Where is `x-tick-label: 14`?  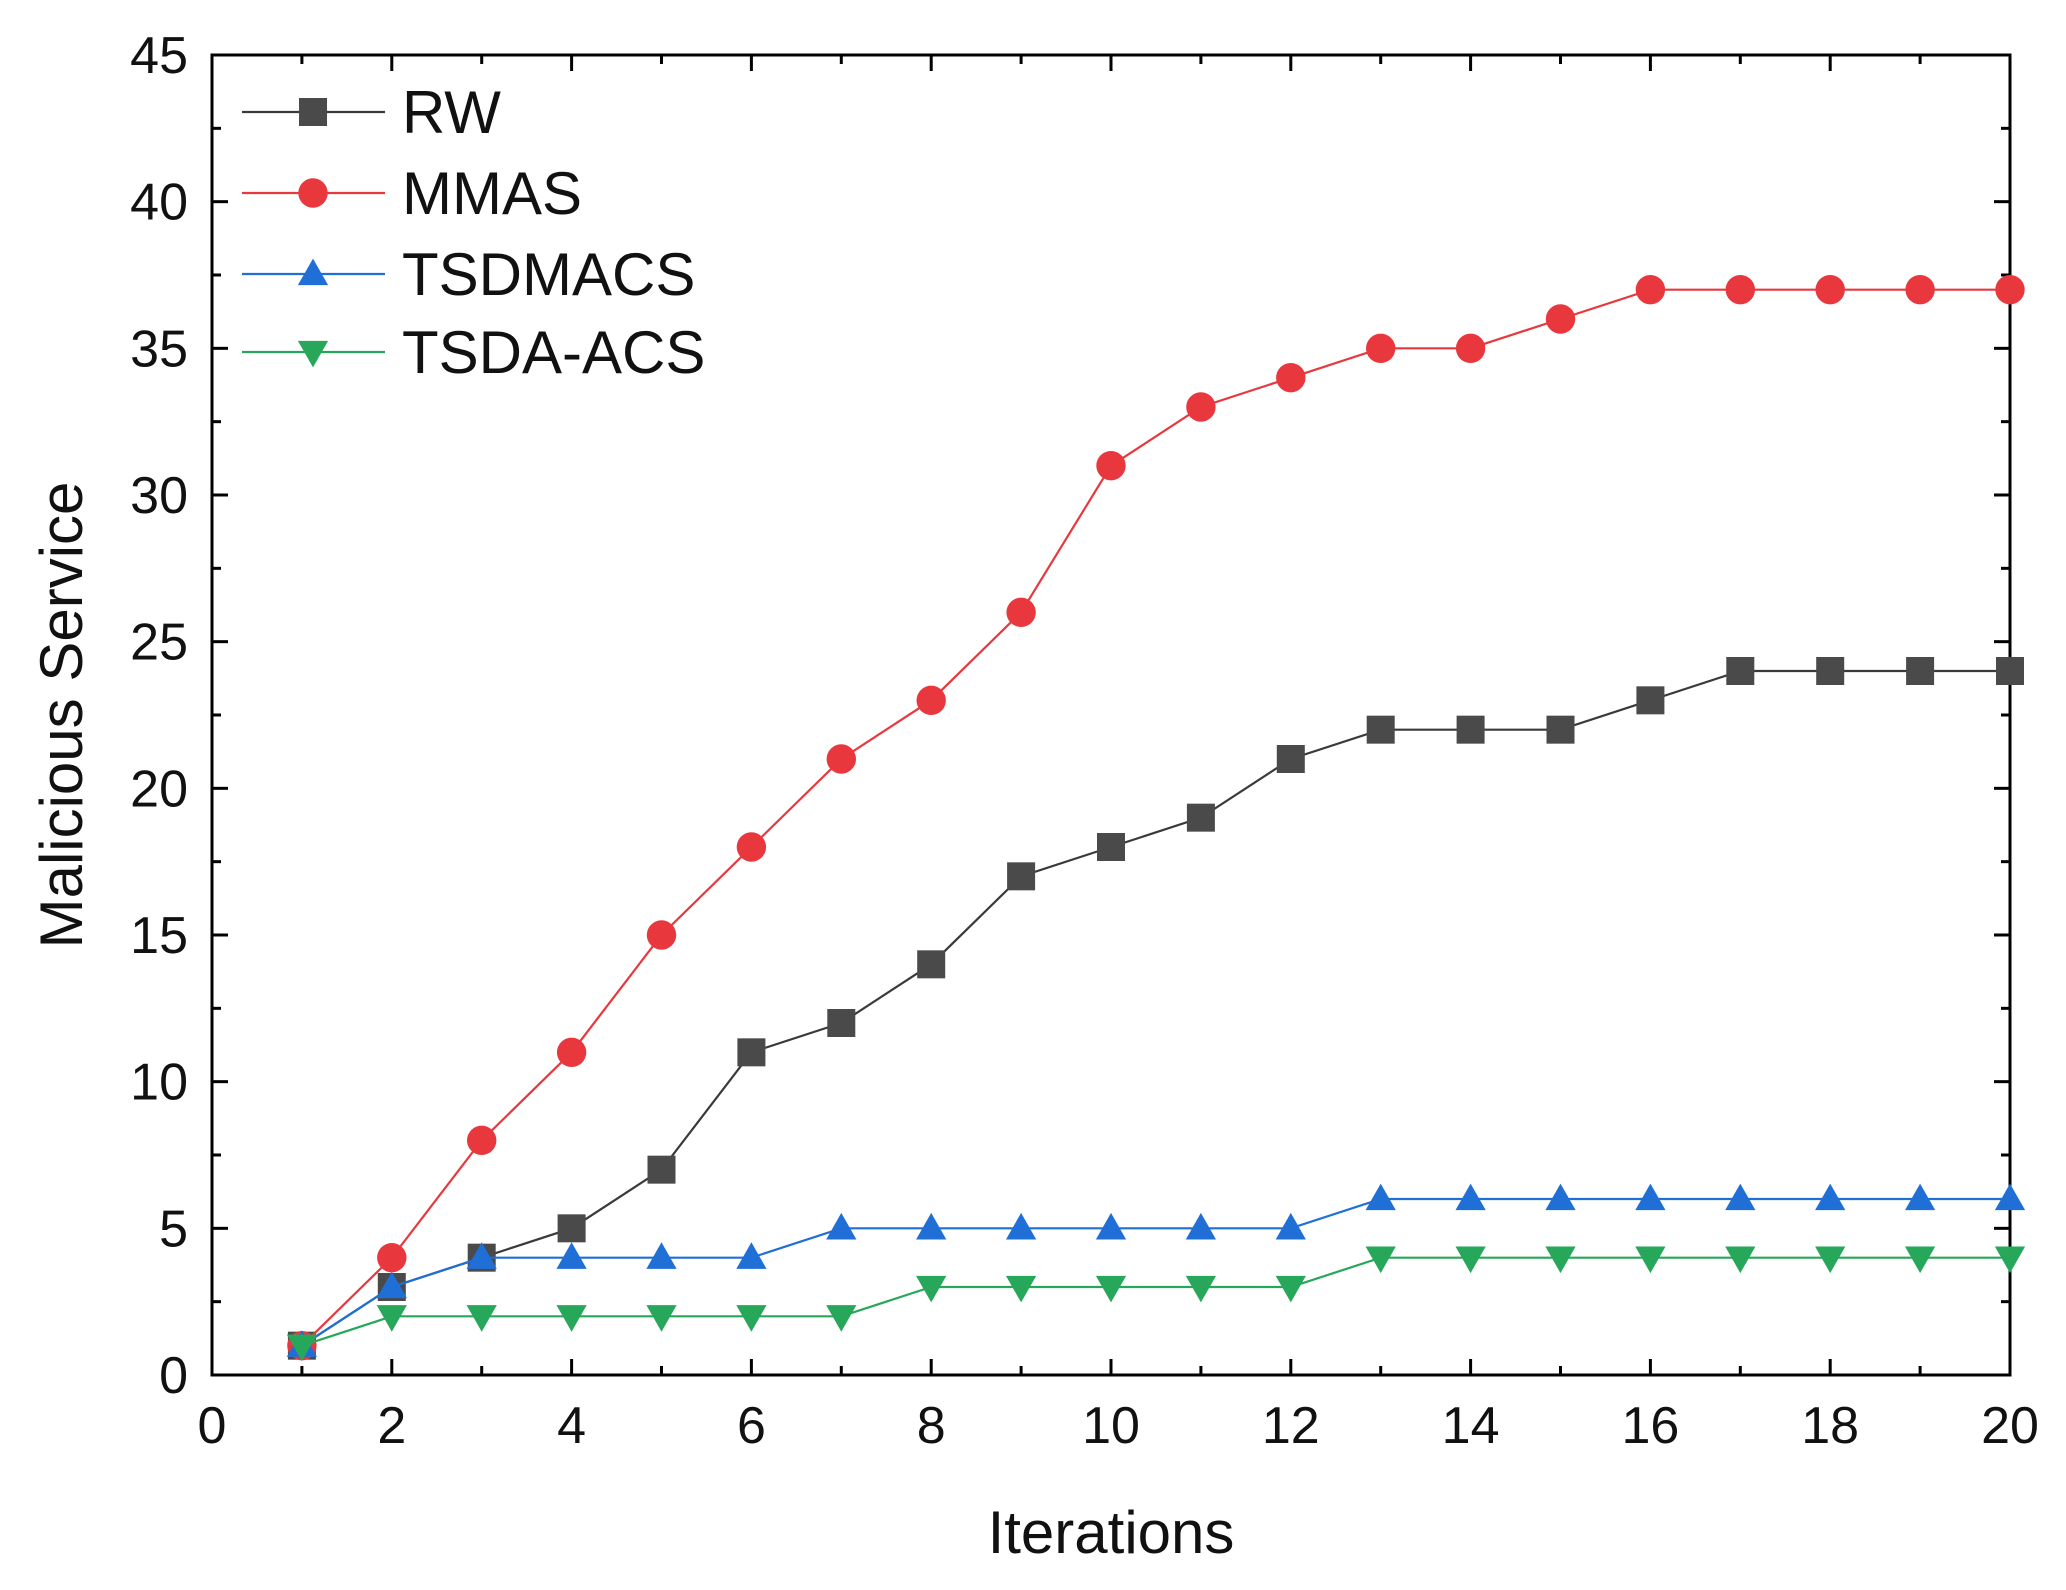 x-tick-label: 14 is located at coordinates (1471, 1426).